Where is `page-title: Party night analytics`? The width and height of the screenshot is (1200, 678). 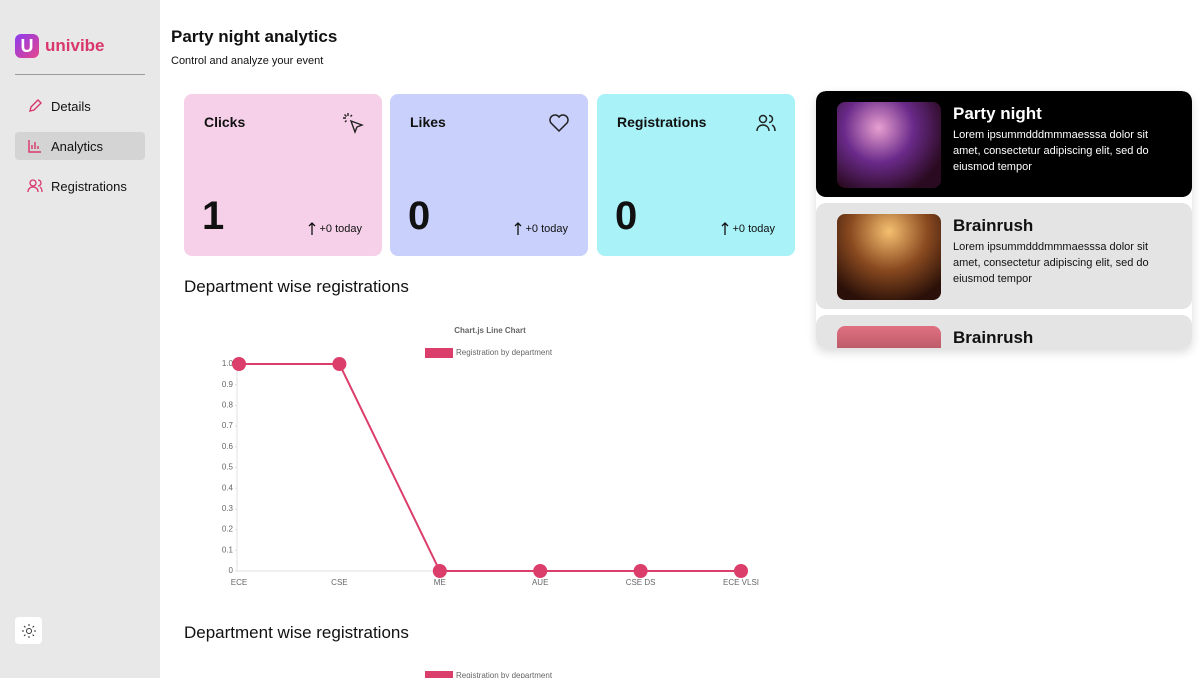 page-title: Party night analytics is located at coordinates (254, 36).